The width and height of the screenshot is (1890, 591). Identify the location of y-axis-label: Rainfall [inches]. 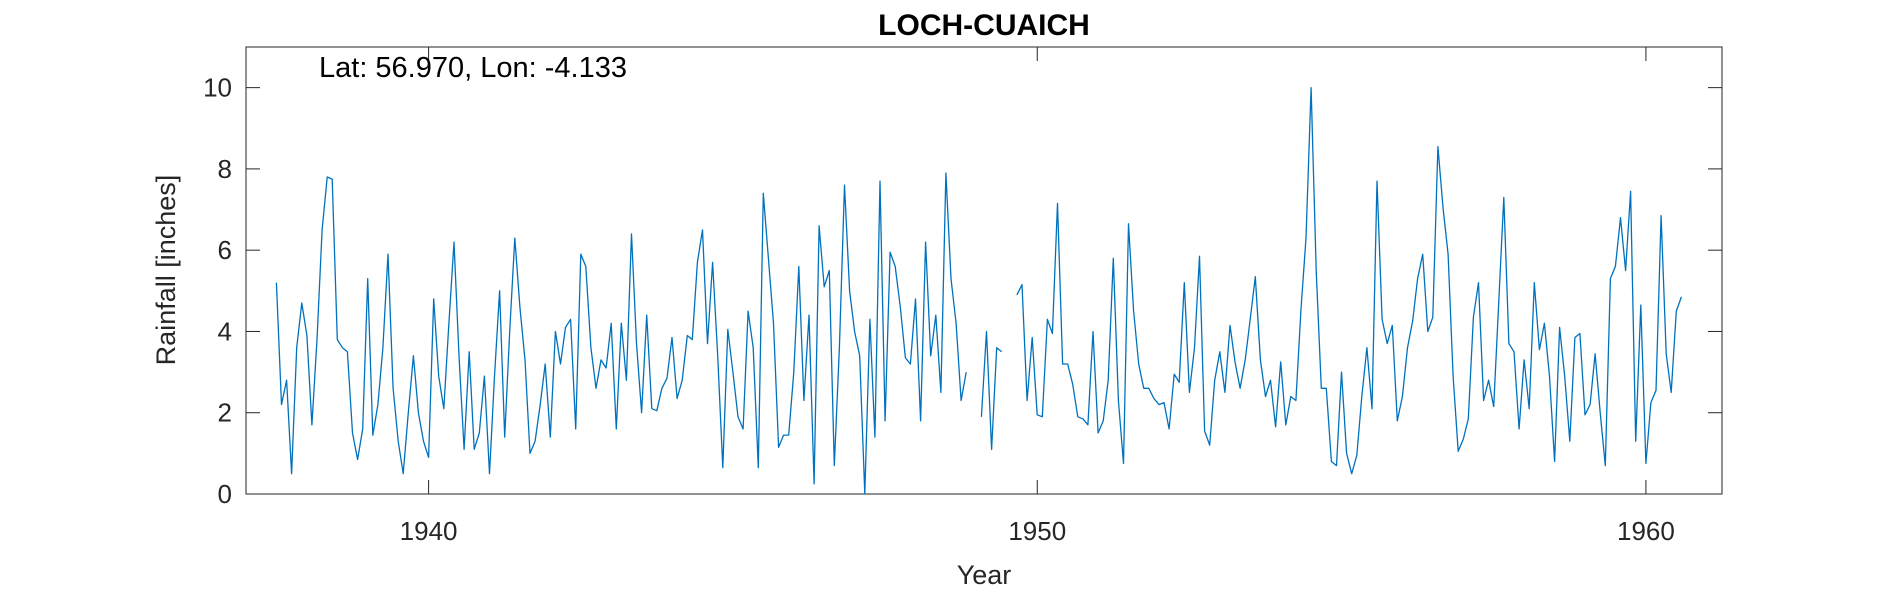
(166, 270).